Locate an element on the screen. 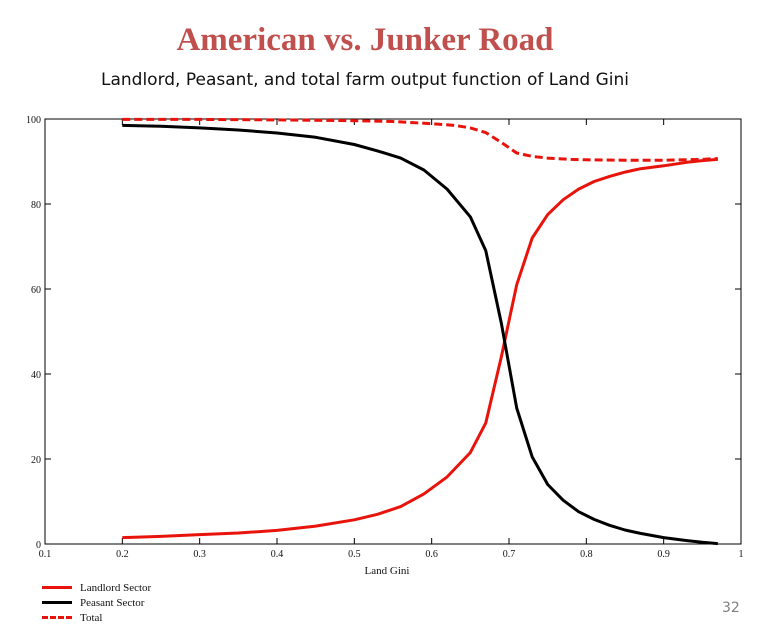 The image size is (761, 625). y-tick-label: 40 is located at coordinates (36, 375).